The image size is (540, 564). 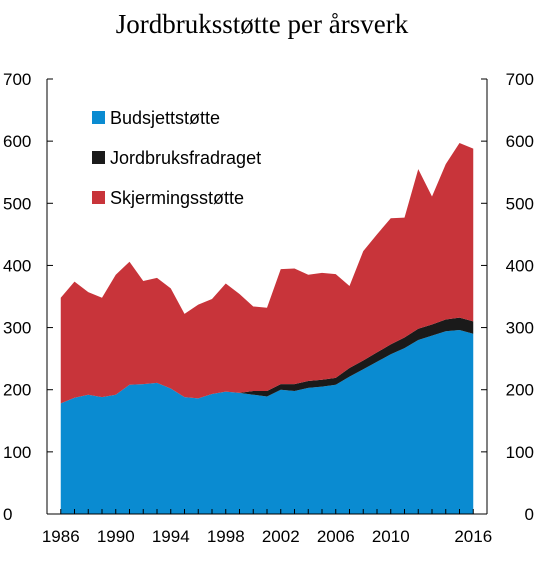 I want to click on y-tick-label-left: 500, so click(x=17, y=203).